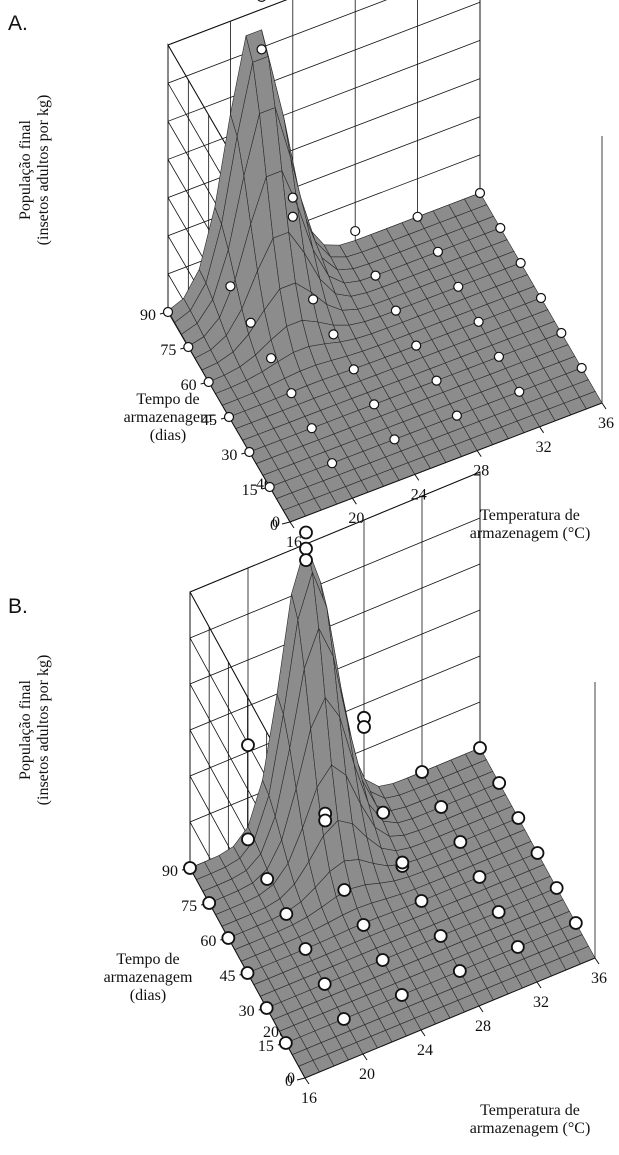 This screenshot has height=1155, width=619. What do you see at coordinates (25, 729) in the screenshot?
I see `z-axis-title-line: População final` at bounding box center [25, 729].